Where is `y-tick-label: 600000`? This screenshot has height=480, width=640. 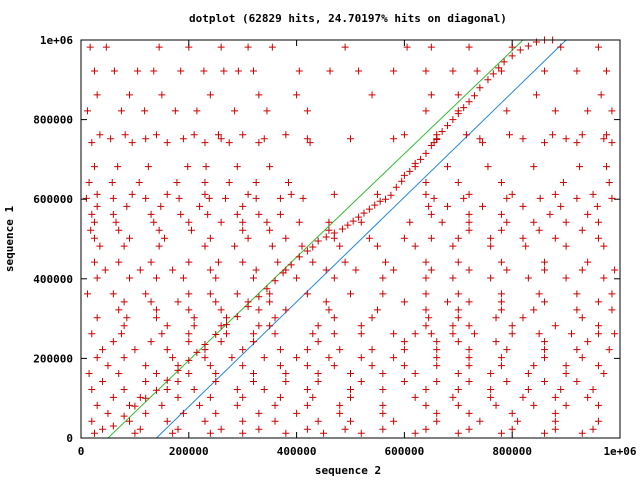 y-tick-label: 600000 is located at coordinates (53, 199).